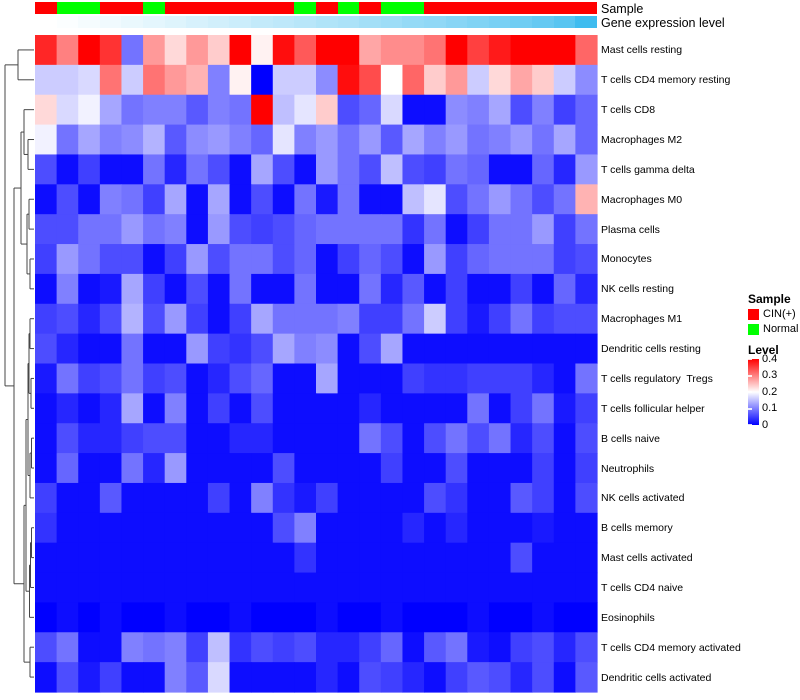 Image resolution: width=800 pixels, height=700 pixels. I want to click on legend-item-cin: CIN(+), so click(774, 314).